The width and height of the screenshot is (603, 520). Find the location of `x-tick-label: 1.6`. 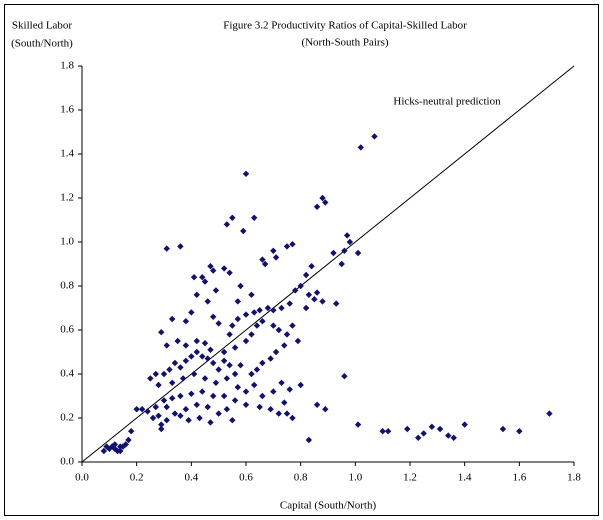

x-tick-label: 1.6 is located at coordinates (519, 478).